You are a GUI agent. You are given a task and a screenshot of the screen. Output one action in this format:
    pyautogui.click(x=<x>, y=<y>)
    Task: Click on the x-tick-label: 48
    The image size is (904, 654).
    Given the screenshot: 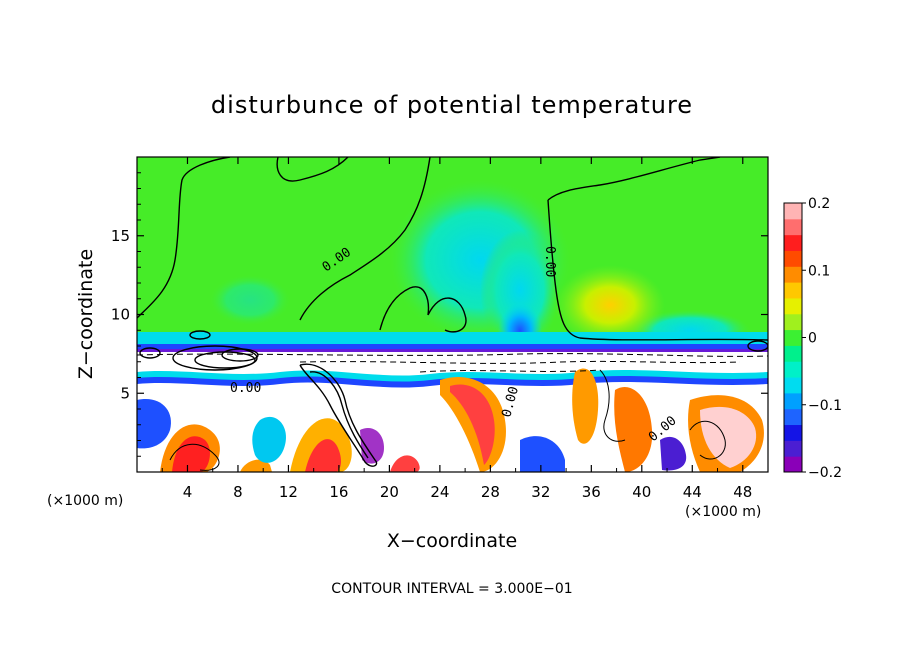 What is the action you would take?
    pyautogui.click(x=742, y=492)
    